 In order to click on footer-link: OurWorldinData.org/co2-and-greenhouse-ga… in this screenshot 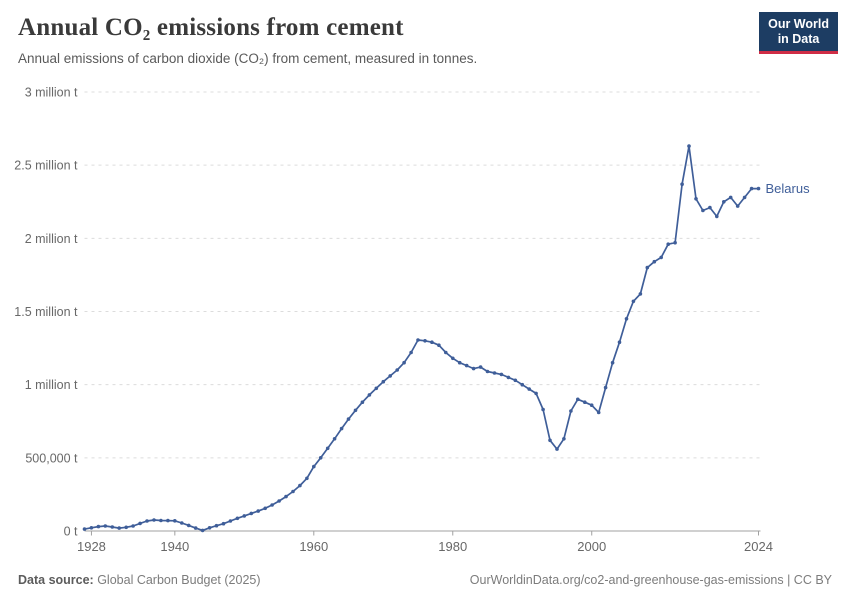, I will do `click(650, 580)`.